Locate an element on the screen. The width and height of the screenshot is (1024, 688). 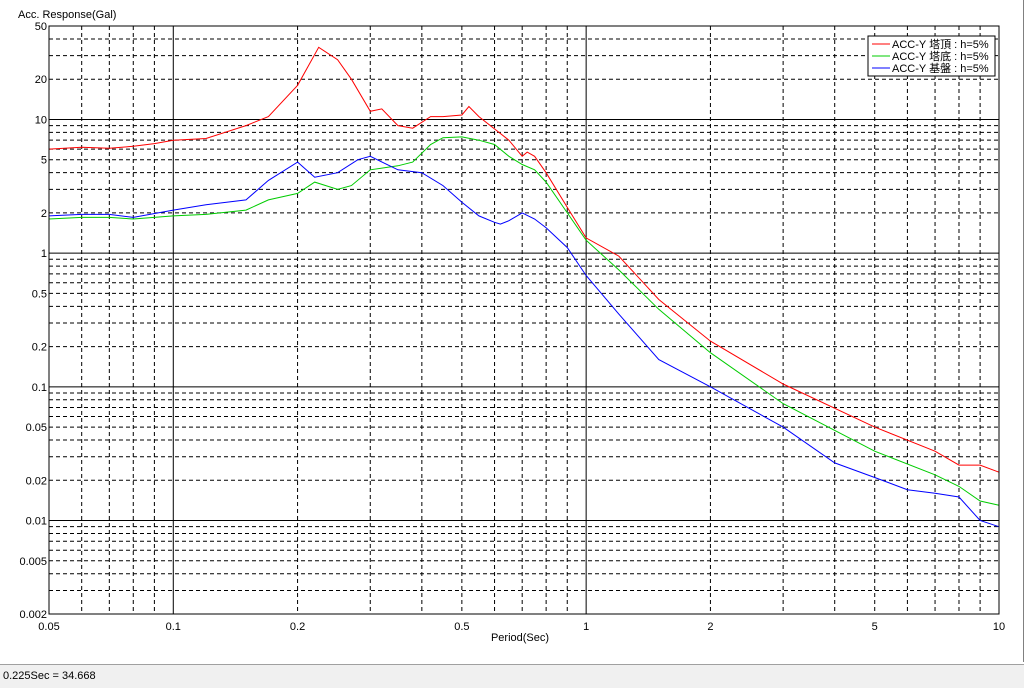
y-tick-label: 0.05 is located at coordinates (36, 428).